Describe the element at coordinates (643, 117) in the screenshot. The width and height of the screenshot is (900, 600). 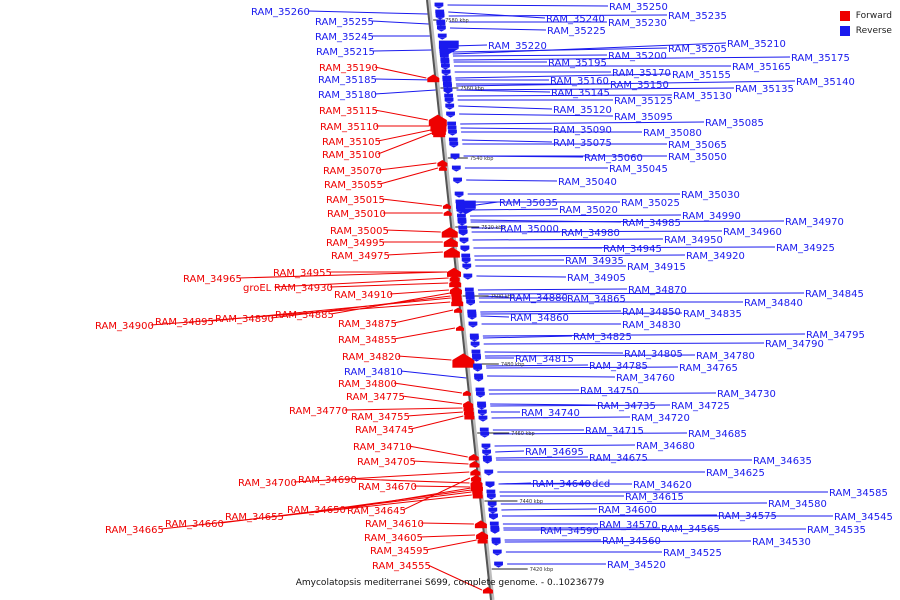
I see `gene-label: RAM_35095` at that location.